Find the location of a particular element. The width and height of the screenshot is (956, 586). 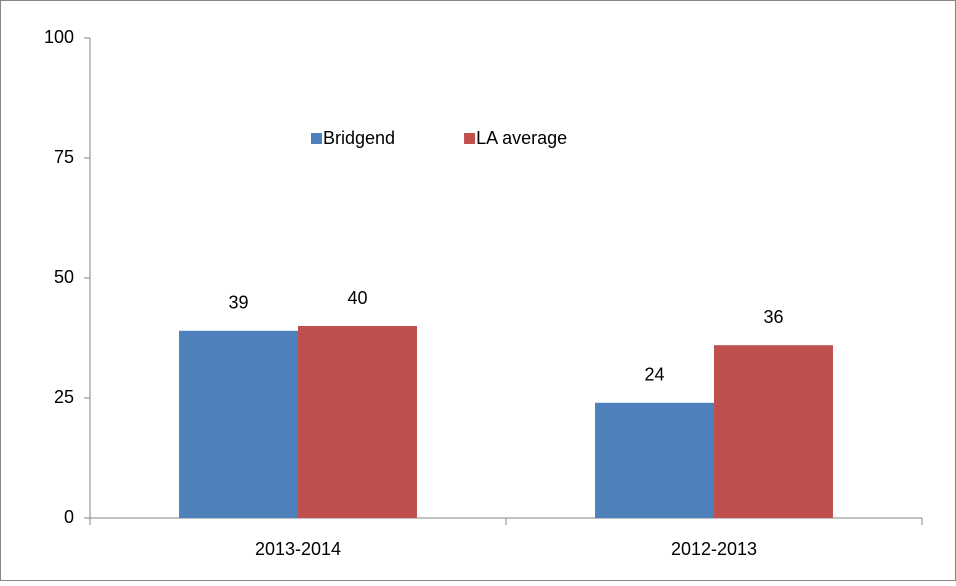

x-tick-label: 2013-2014 is located at coordinates (298, 549).